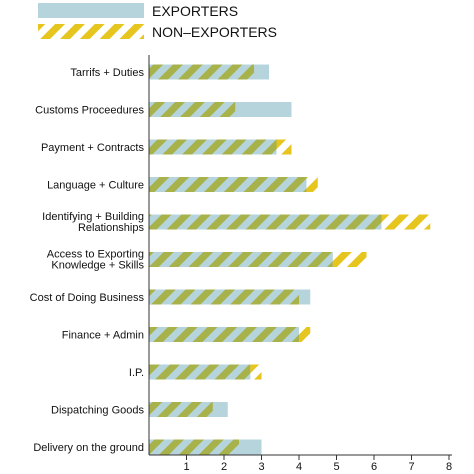 This screenshot has width=474, height=474. What do you see at coordinates (411, 467) in the screenshot?
I see `x-tick-label-7: 7` at bounding box center [411, 467].